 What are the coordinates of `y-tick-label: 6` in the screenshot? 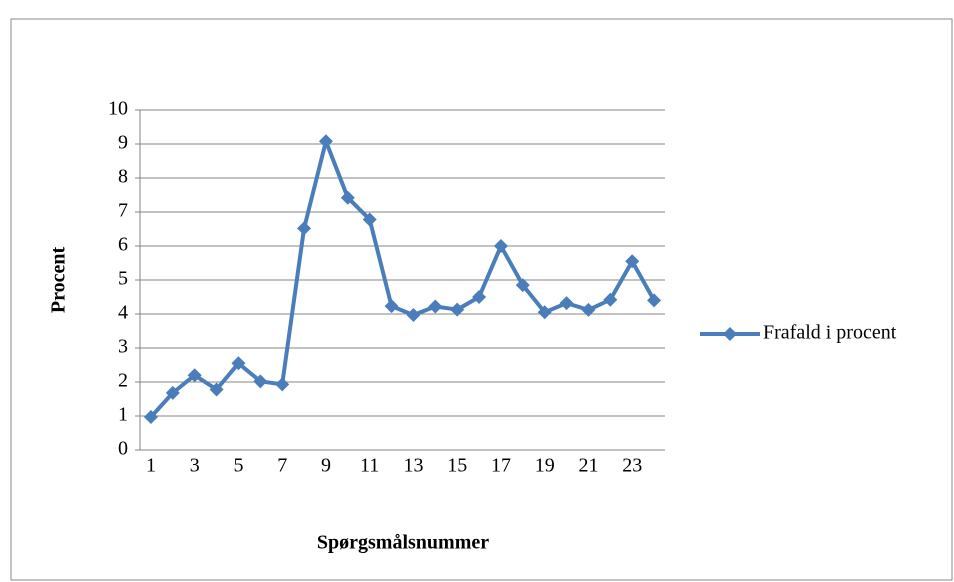 It's located at (123, 245).